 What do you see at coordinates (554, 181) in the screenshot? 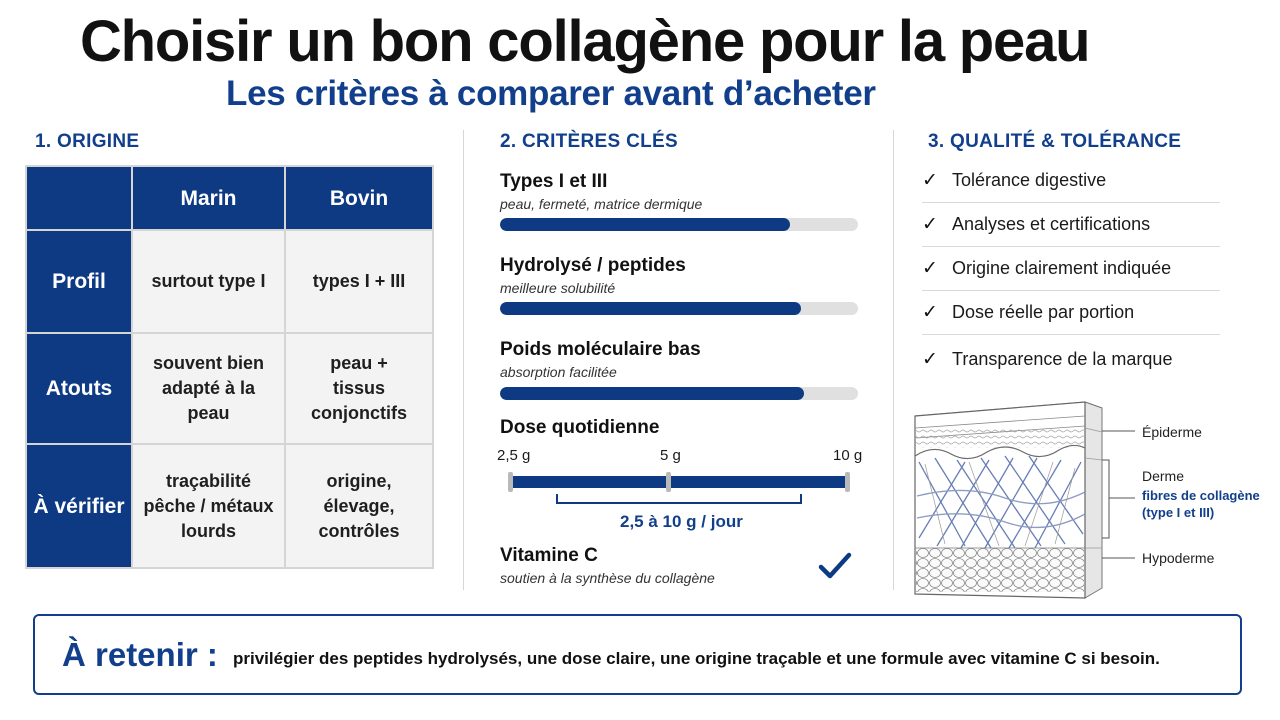
I see `criterion-title: Types I et III` at bounding box center [554, 181].